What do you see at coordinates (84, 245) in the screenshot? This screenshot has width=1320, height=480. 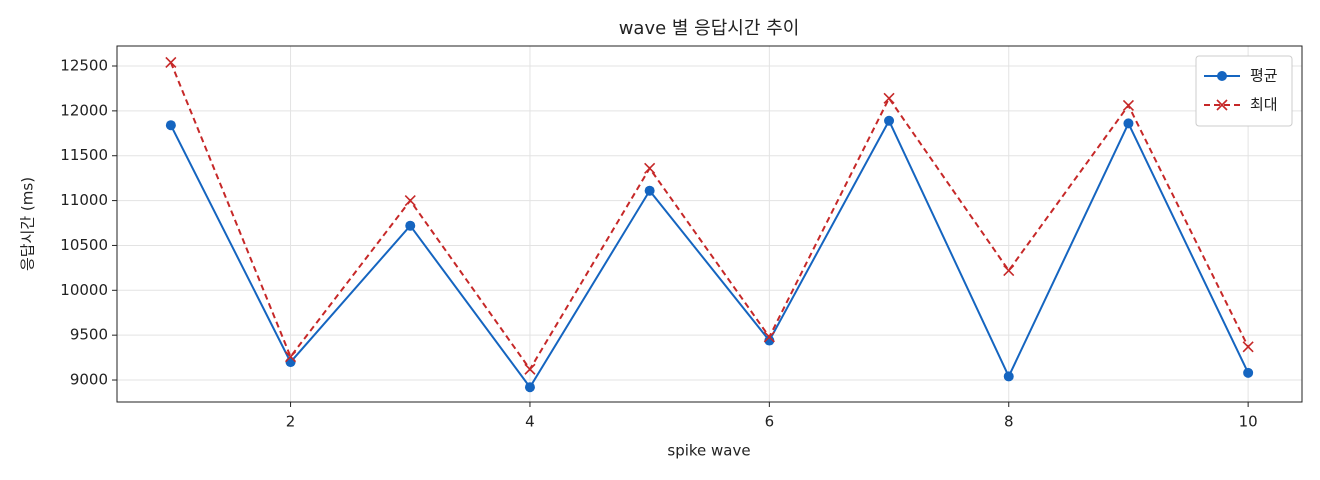 I see `y-tick-label: 10500` at bounding box center [84, 245].